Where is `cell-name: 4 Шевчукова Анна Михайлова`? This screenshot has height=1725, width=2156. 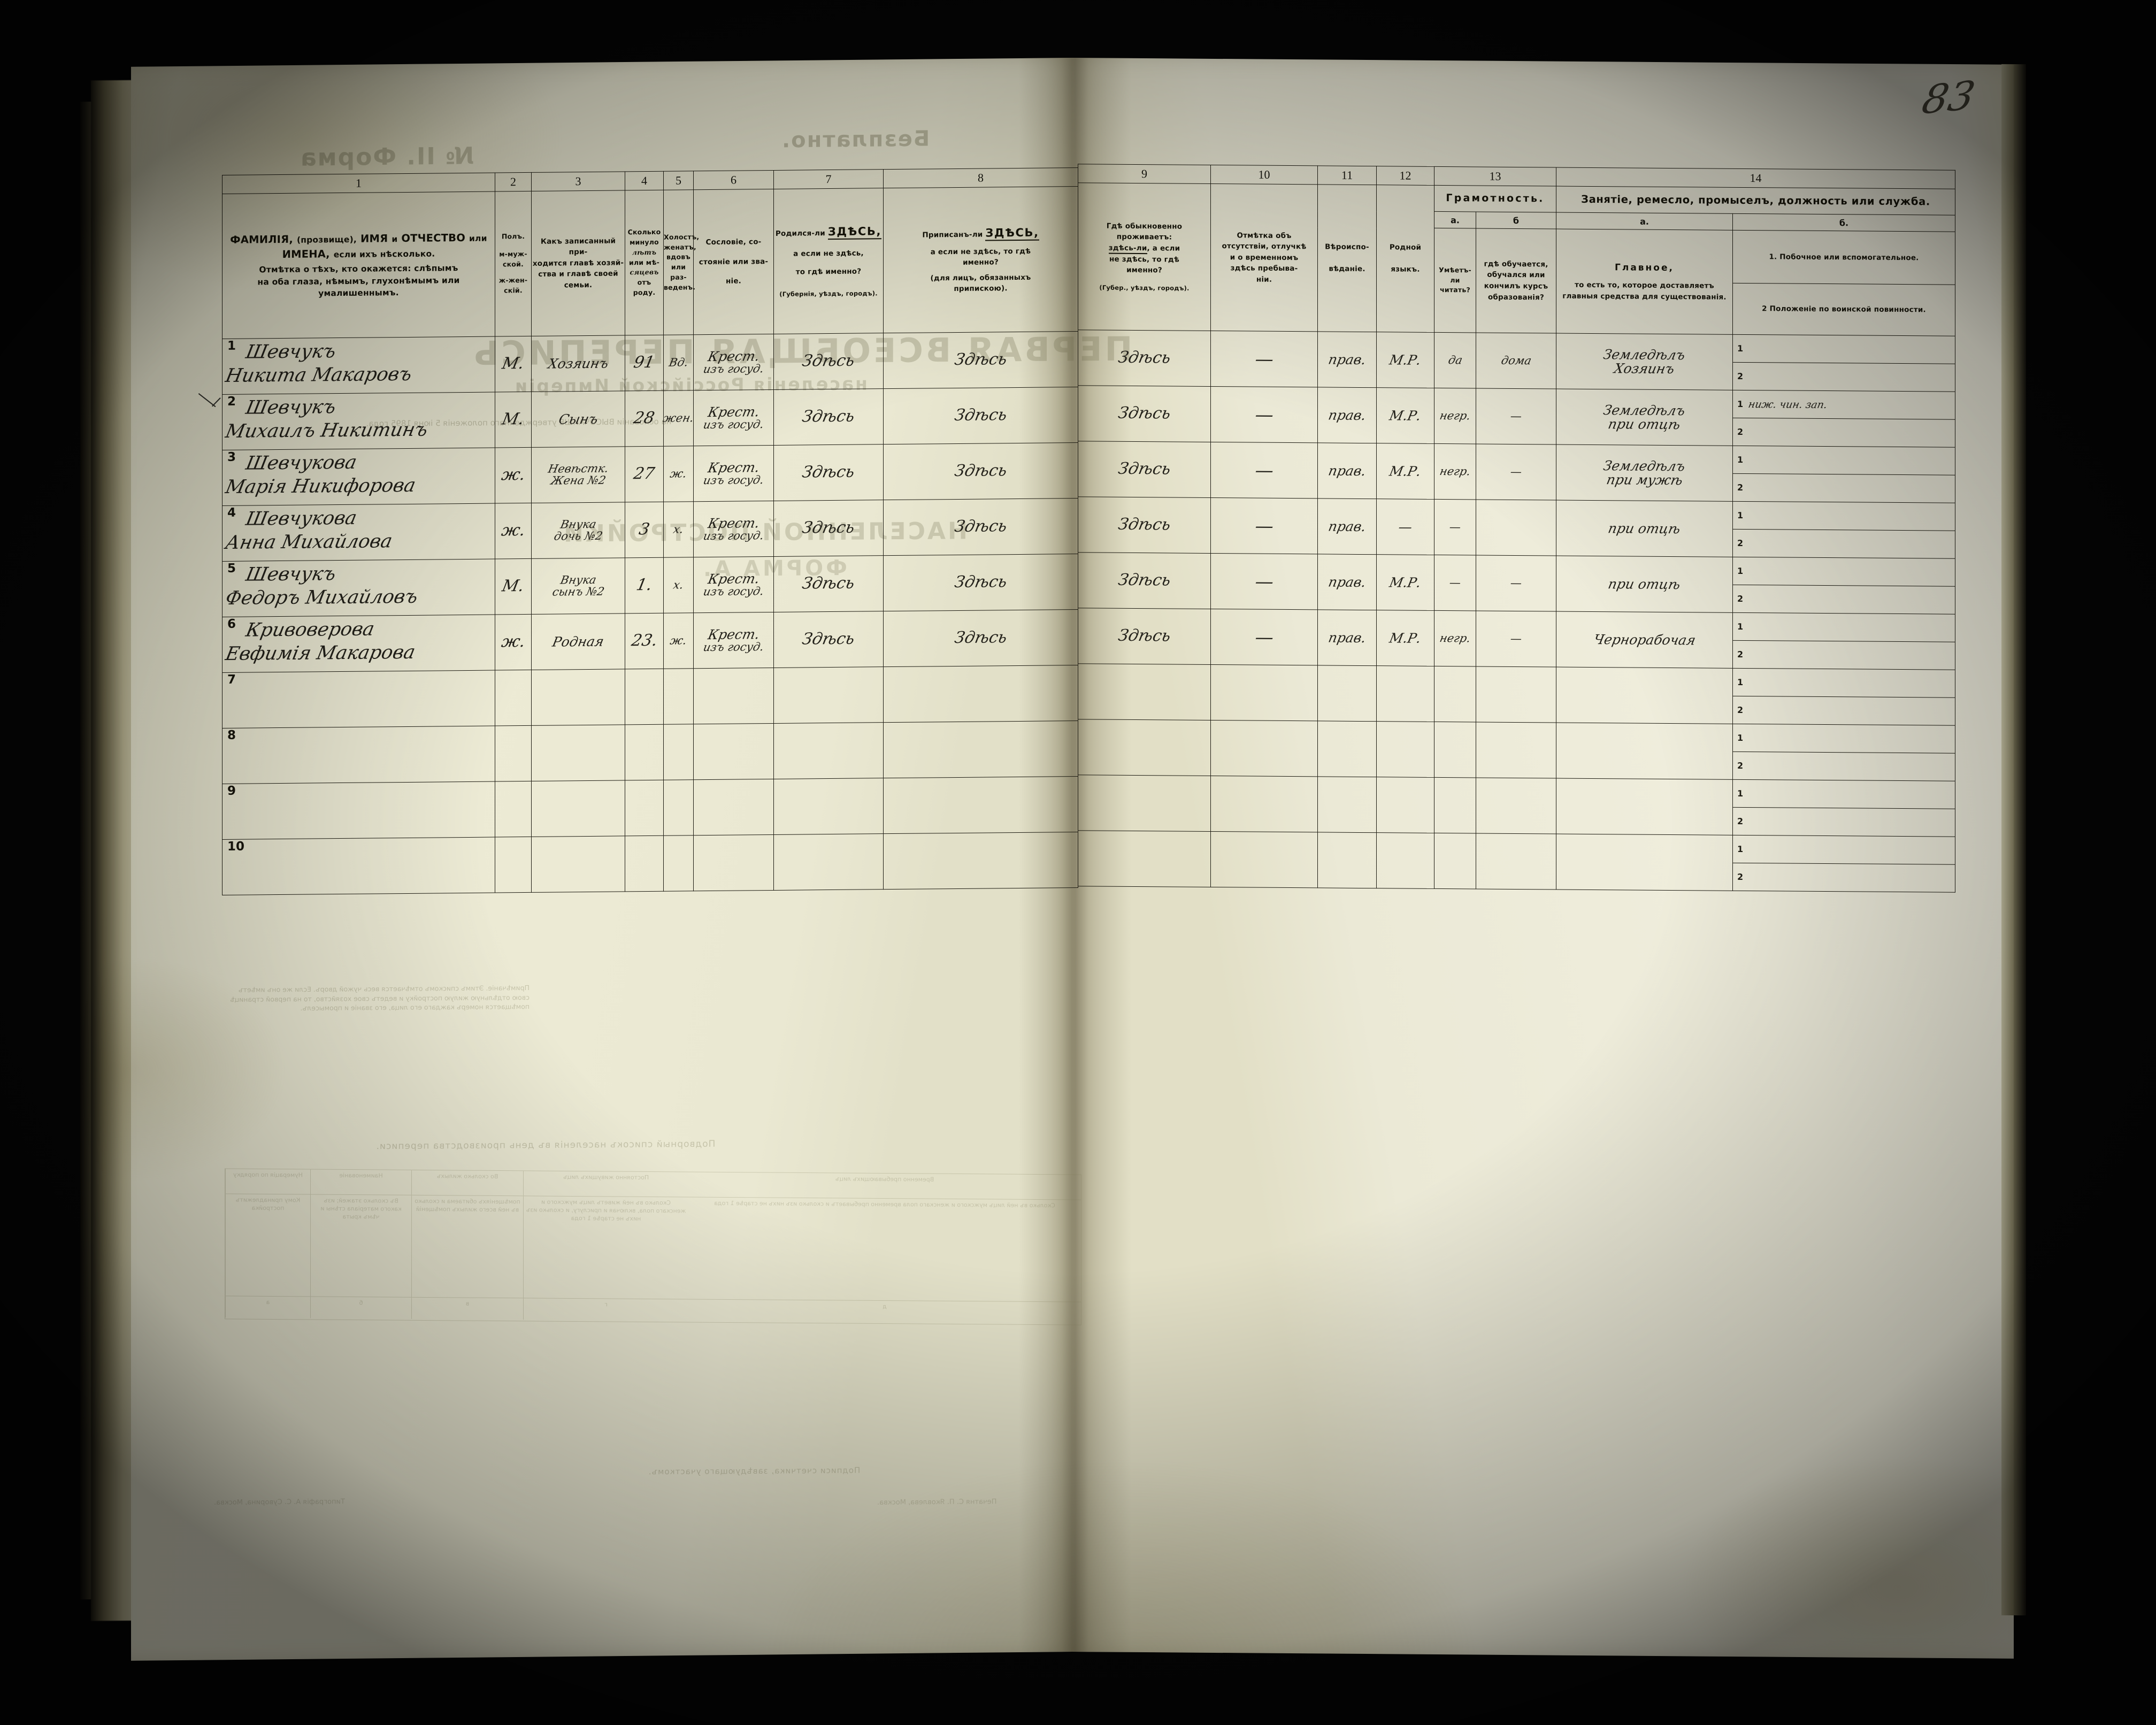 cell-name: 4 Шевчукова Анна Михайлова is located at coordinates (359, 532).